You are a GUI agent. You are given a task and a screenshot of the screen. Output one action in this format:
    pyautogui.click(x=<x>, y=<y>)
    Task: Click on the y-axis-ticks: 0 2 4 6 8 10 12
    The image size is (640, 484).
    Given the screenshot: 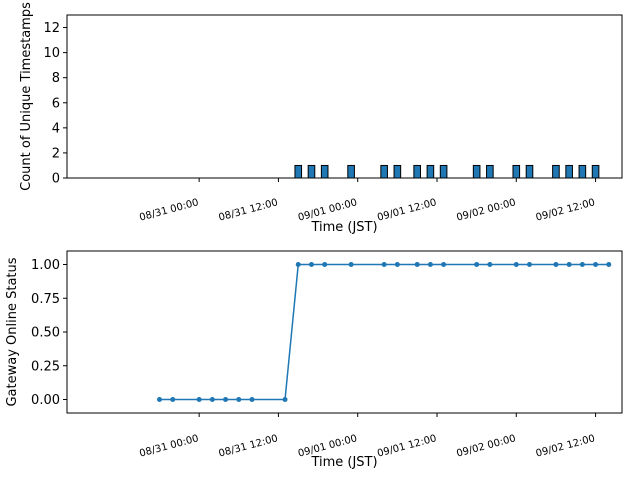 What is the action you would take?
    pyautogui.click(x=55, y=104)
    